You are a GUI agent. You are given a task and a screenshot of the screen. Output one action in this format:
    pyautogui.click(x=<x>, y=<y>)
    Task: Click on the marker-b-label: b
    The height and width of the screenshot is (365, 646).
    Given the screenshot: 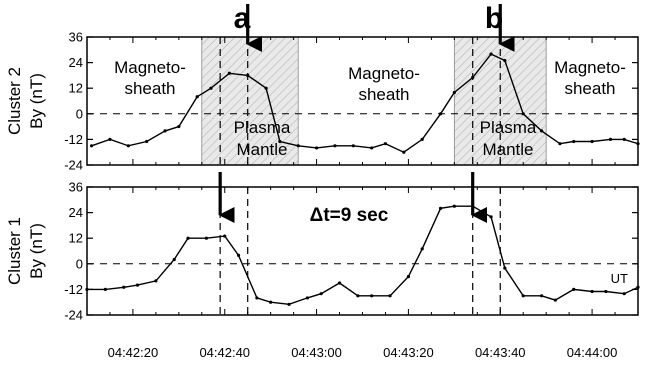 What is the action you would take?
    pyautogui.click(x=494, y=18)
    